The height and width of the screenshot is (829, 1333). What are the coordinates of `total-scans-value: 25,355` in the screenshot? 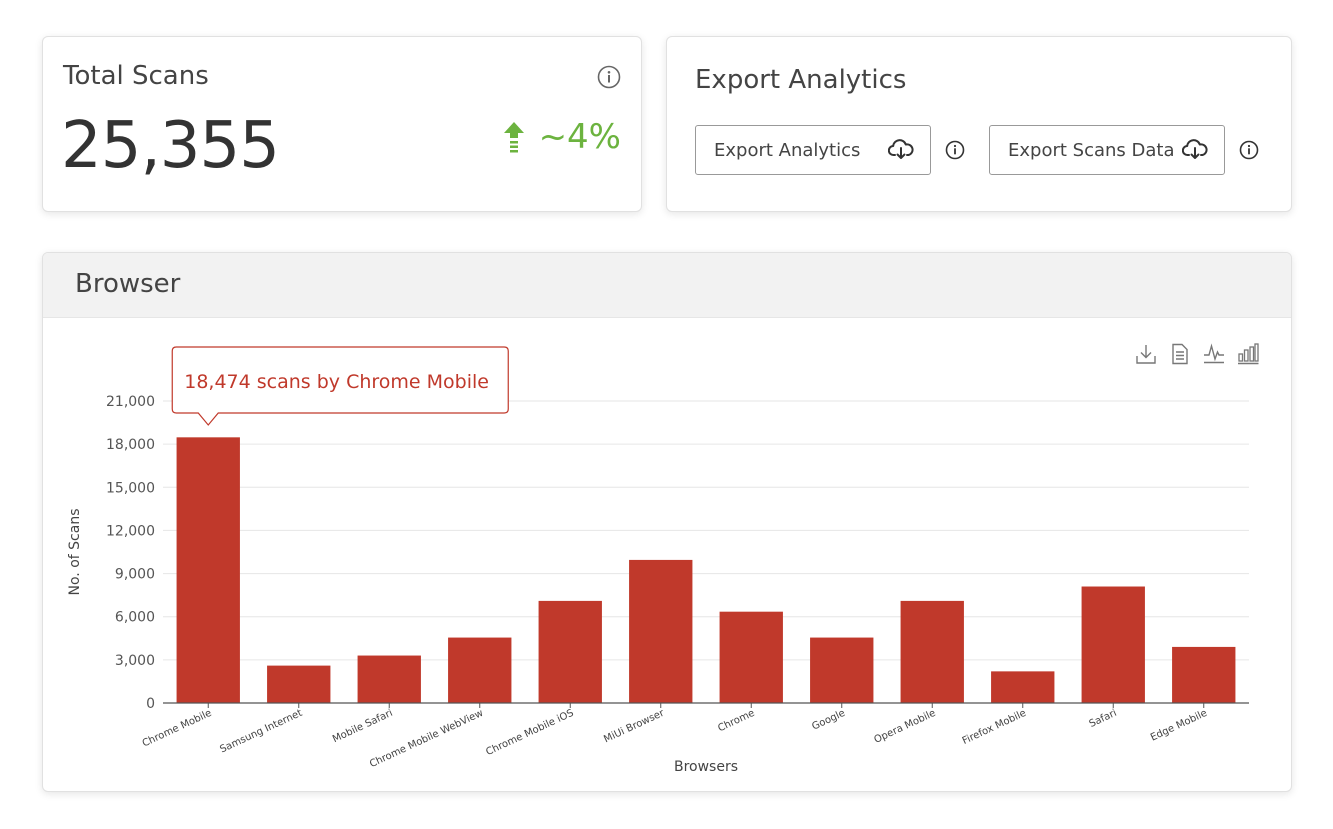 It's located at (170, 146).